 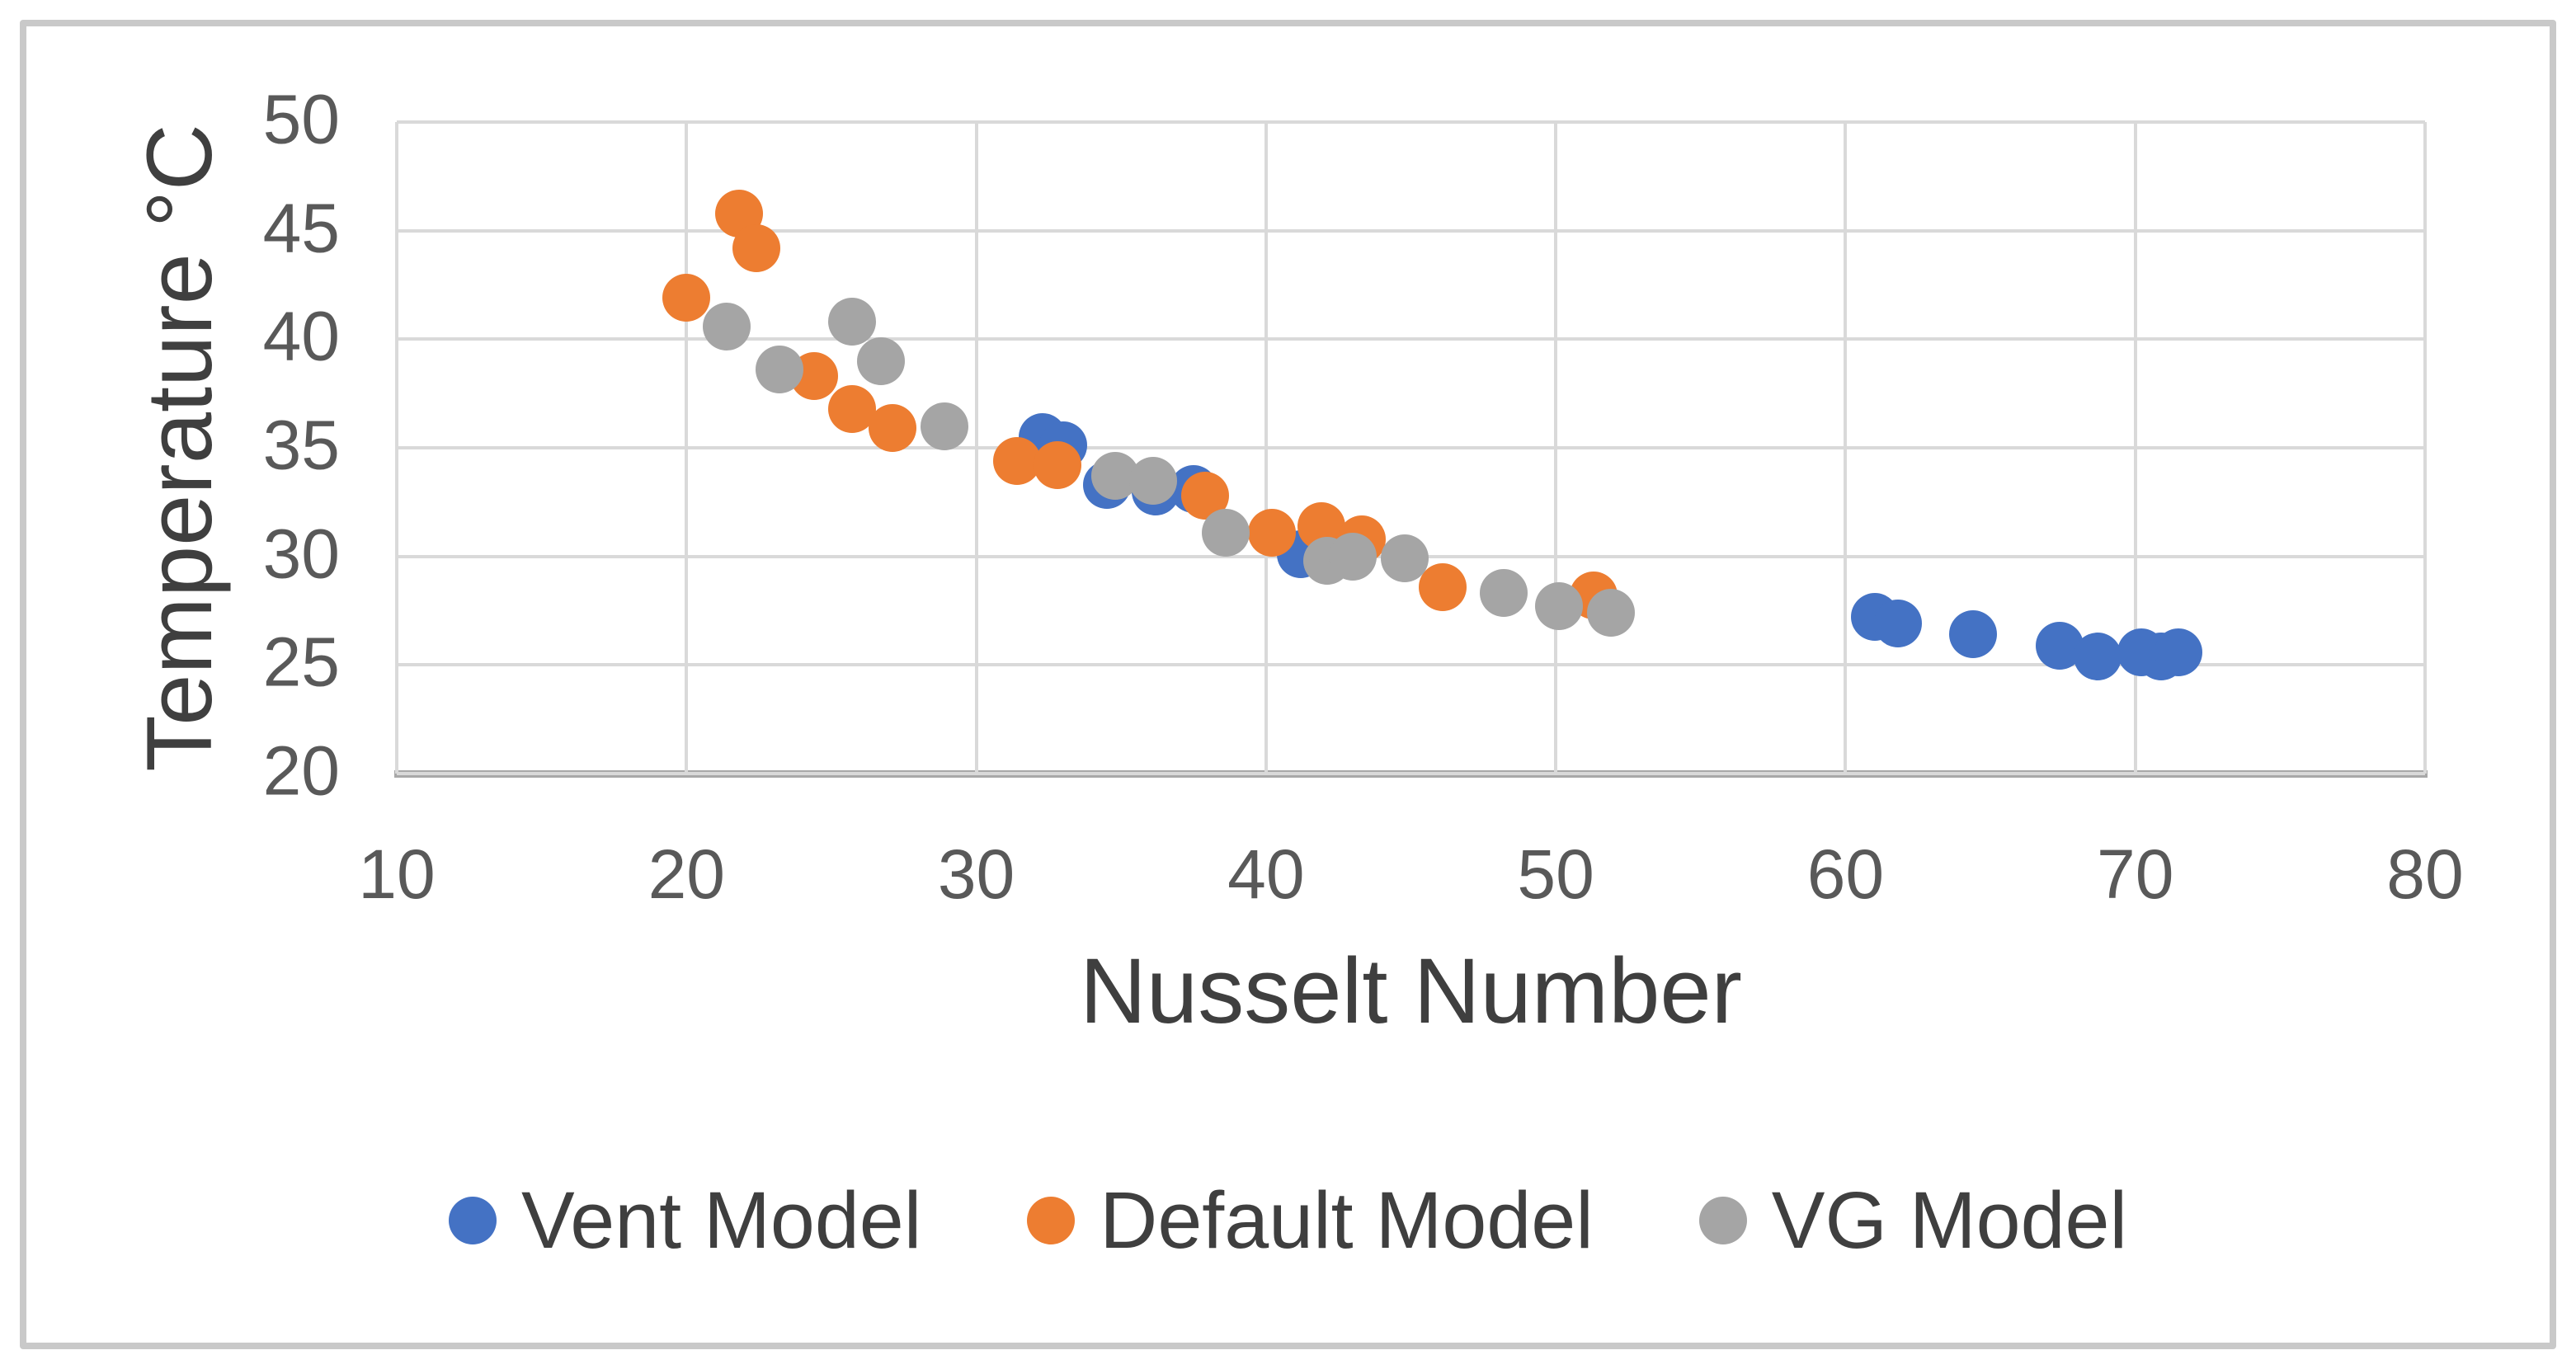 What do you see at coordinates (301, 336) in the screenshot?
I see `y-tick-label: 40` at bounding box center [301, 336].